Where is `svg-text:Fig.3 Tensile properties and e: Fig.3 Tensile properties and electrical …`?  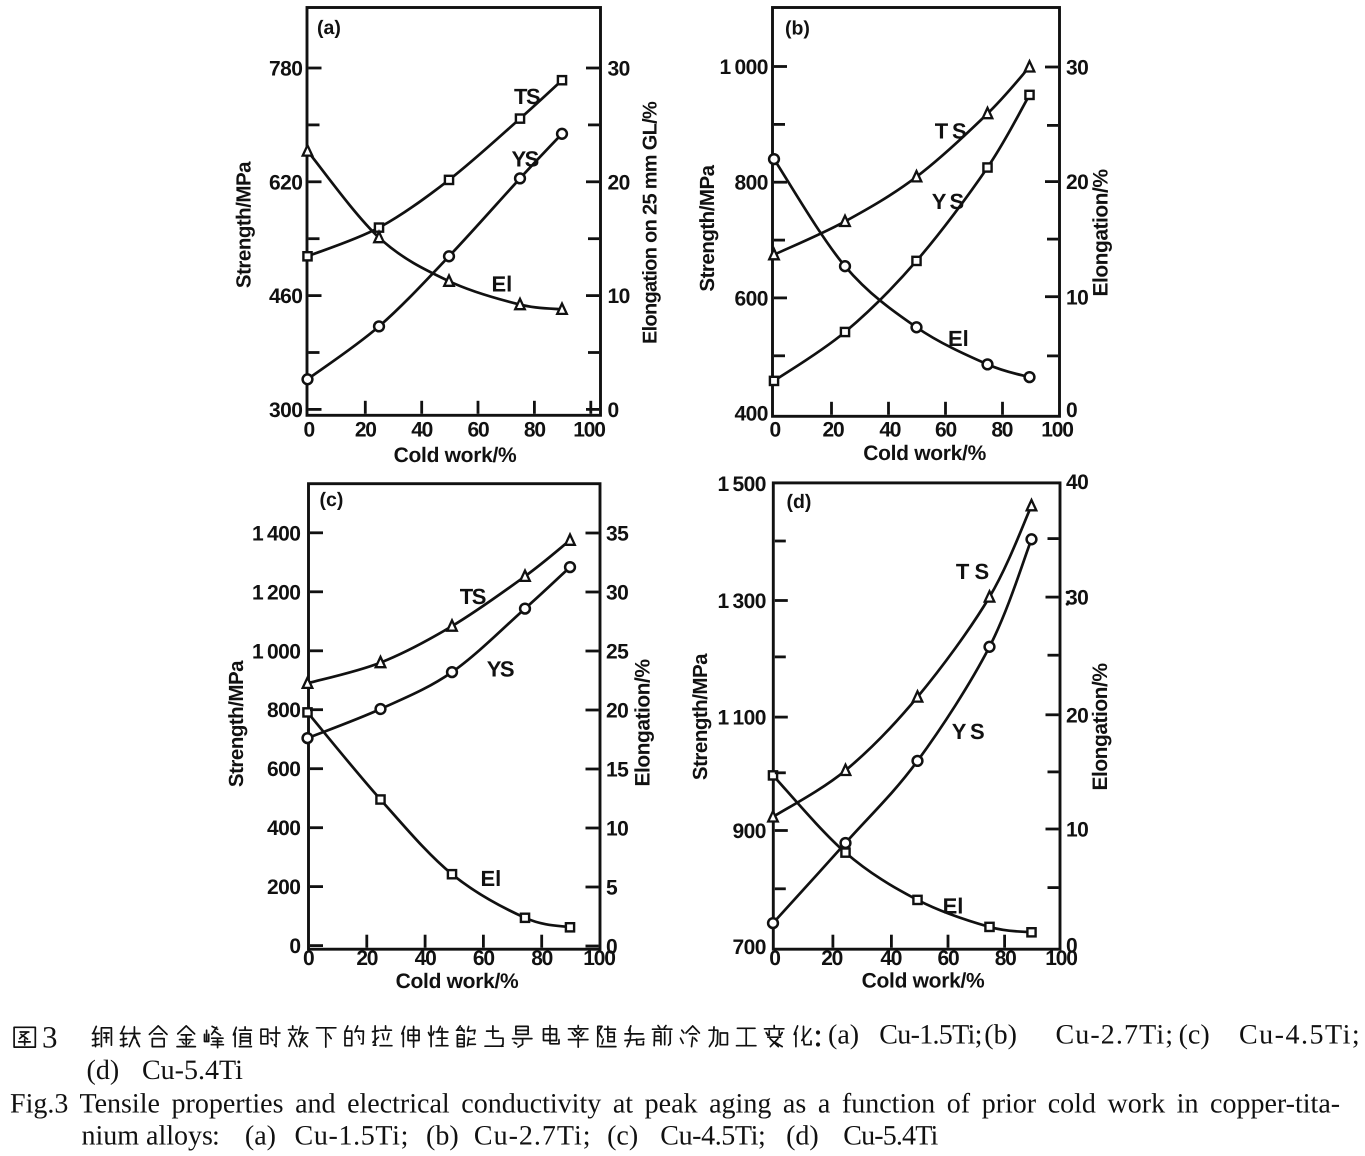 svg-text:Fig.3 Tensile properties and e: Fig.3 Tensile properties and electrical … is located at coordinates (675, 1104).